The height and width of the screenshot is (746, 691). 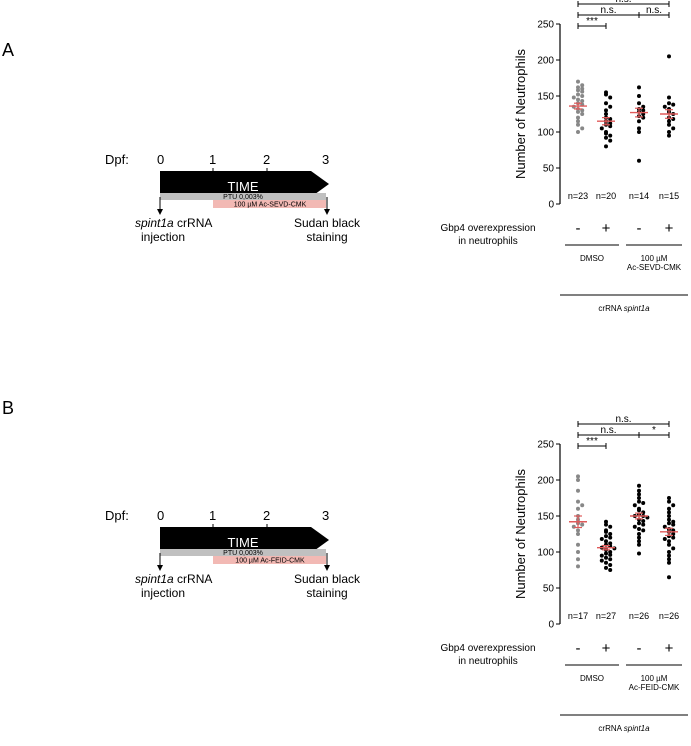 I want to click on significance-label: *, so click(x=654, y=430).